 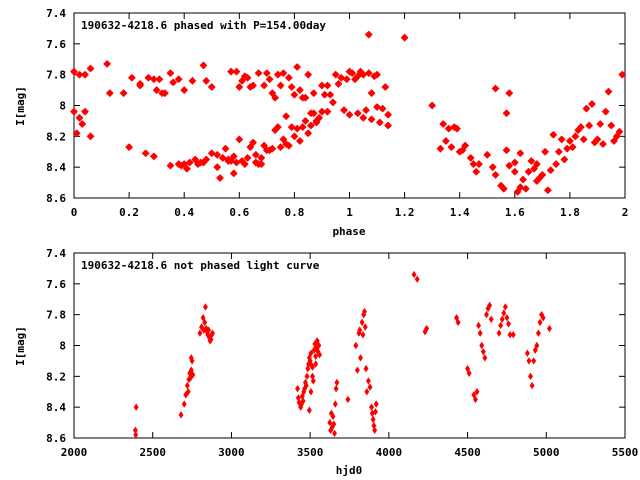 What do you see at coordinates (20, 346) in the screenshot?
I see `unphased-chart-ylabel: I[mag]` at bounding box center [20, 346].